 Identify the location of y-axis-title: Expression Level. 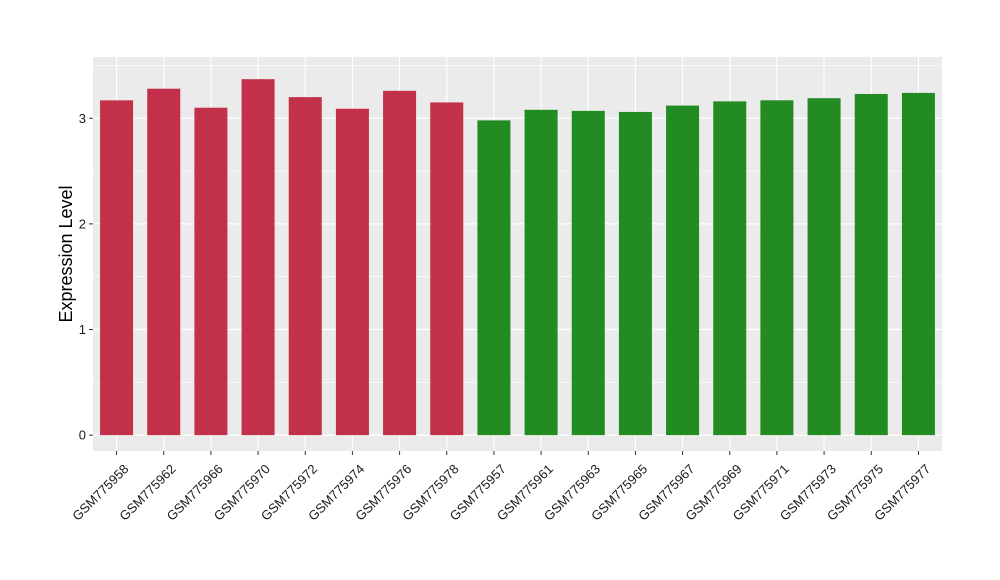
(66, 253).